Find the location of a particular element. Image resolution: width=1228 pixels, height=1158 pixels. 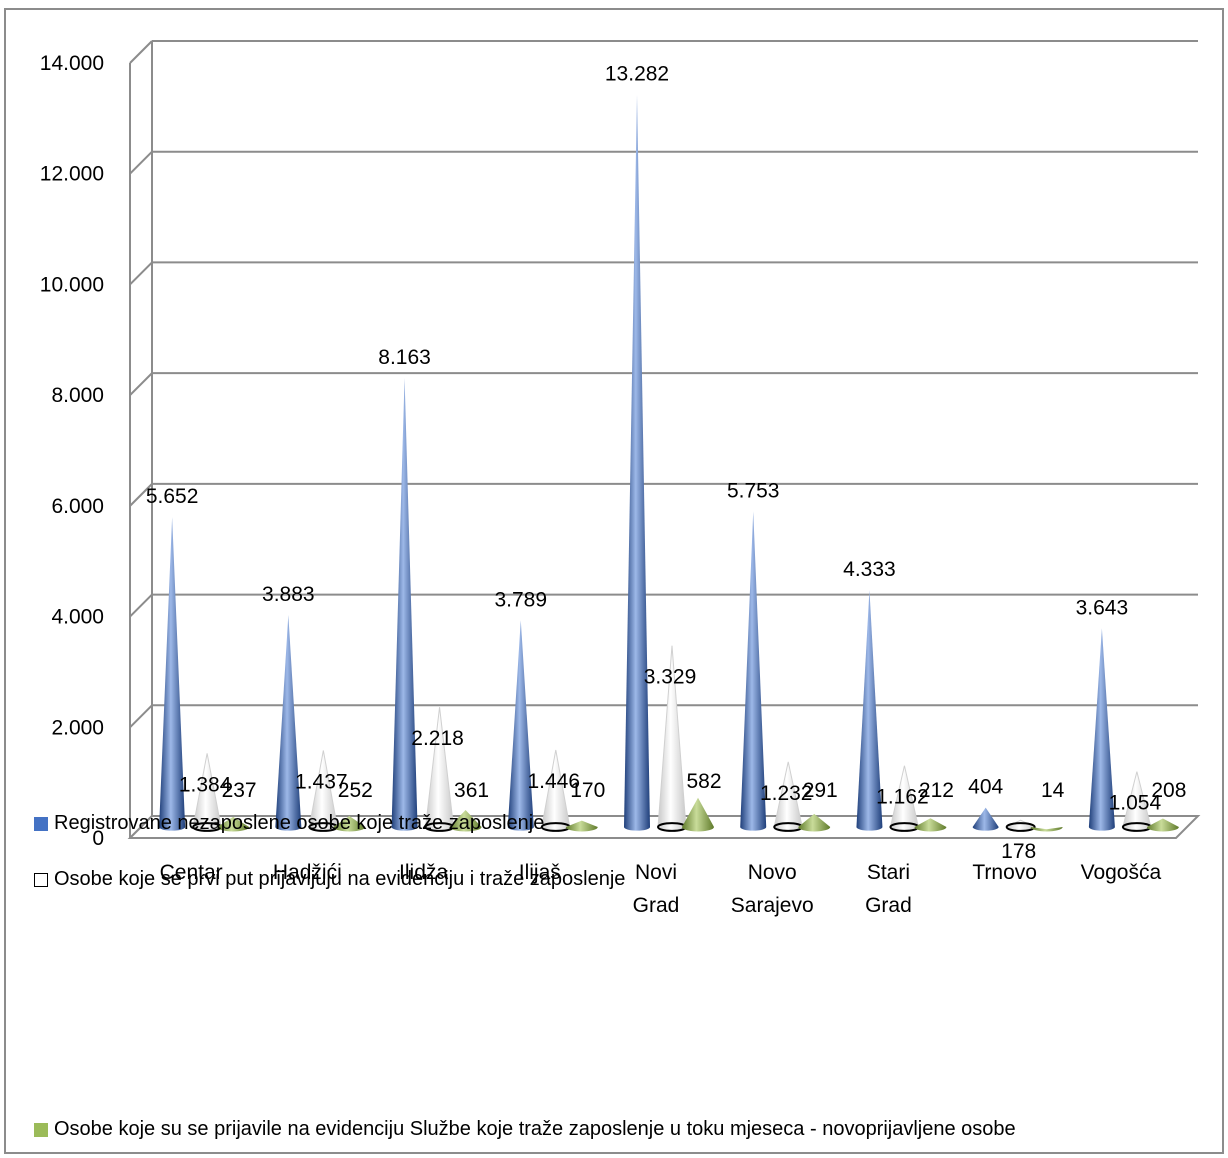

data-label: 2.218 is located at coordinates (437, 738).